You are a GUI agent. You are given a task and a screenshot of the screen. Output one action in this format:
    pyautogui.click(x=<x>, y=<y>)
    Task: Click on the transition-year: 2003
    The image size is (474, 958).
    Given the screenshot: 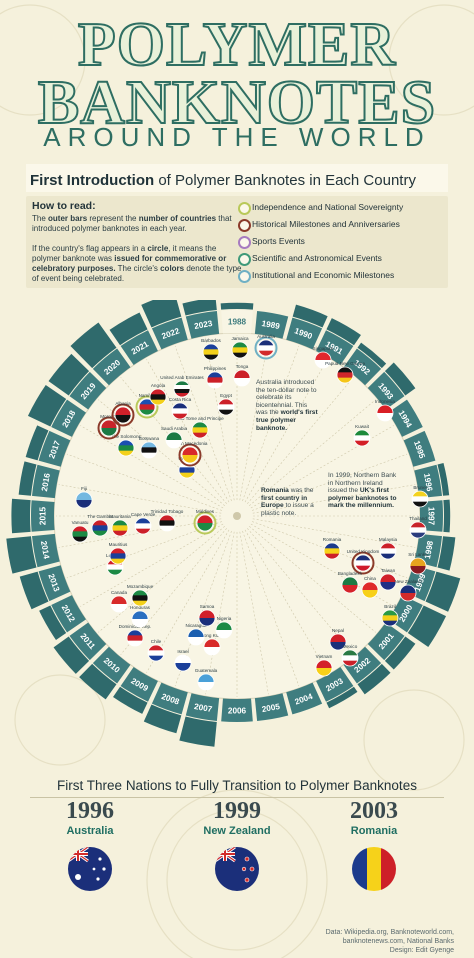 What is the action you would take?
    pyautogui.click(x=374, y=811)
    